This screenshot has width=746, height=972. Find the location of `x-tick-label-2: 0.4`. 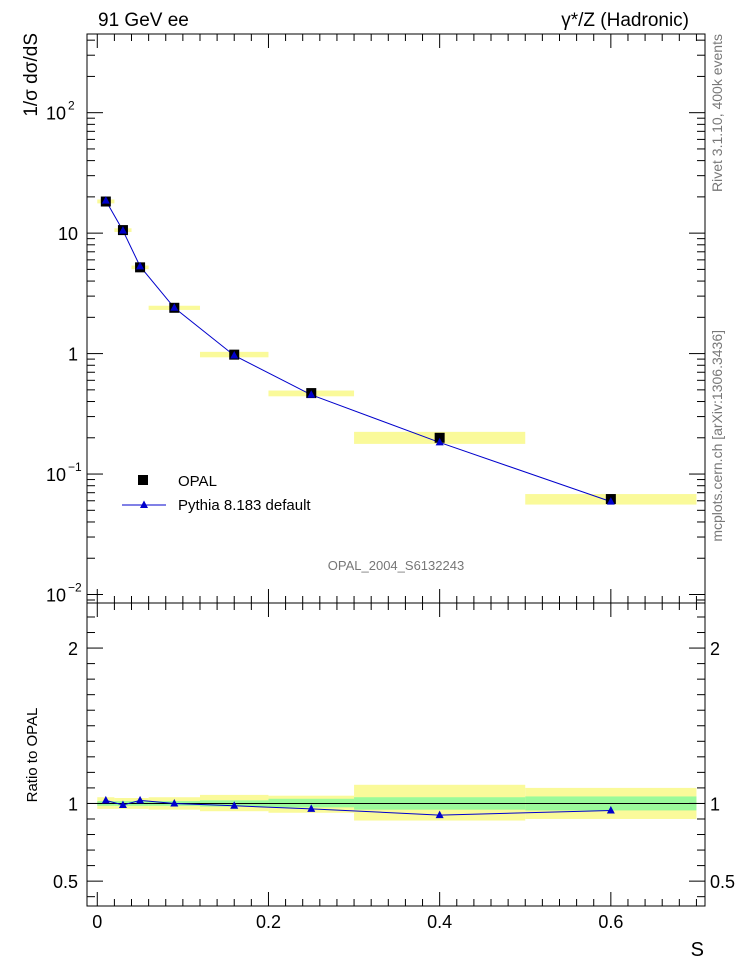

x-tick-label-2: 0.4 is located at coordinates (439, 922).